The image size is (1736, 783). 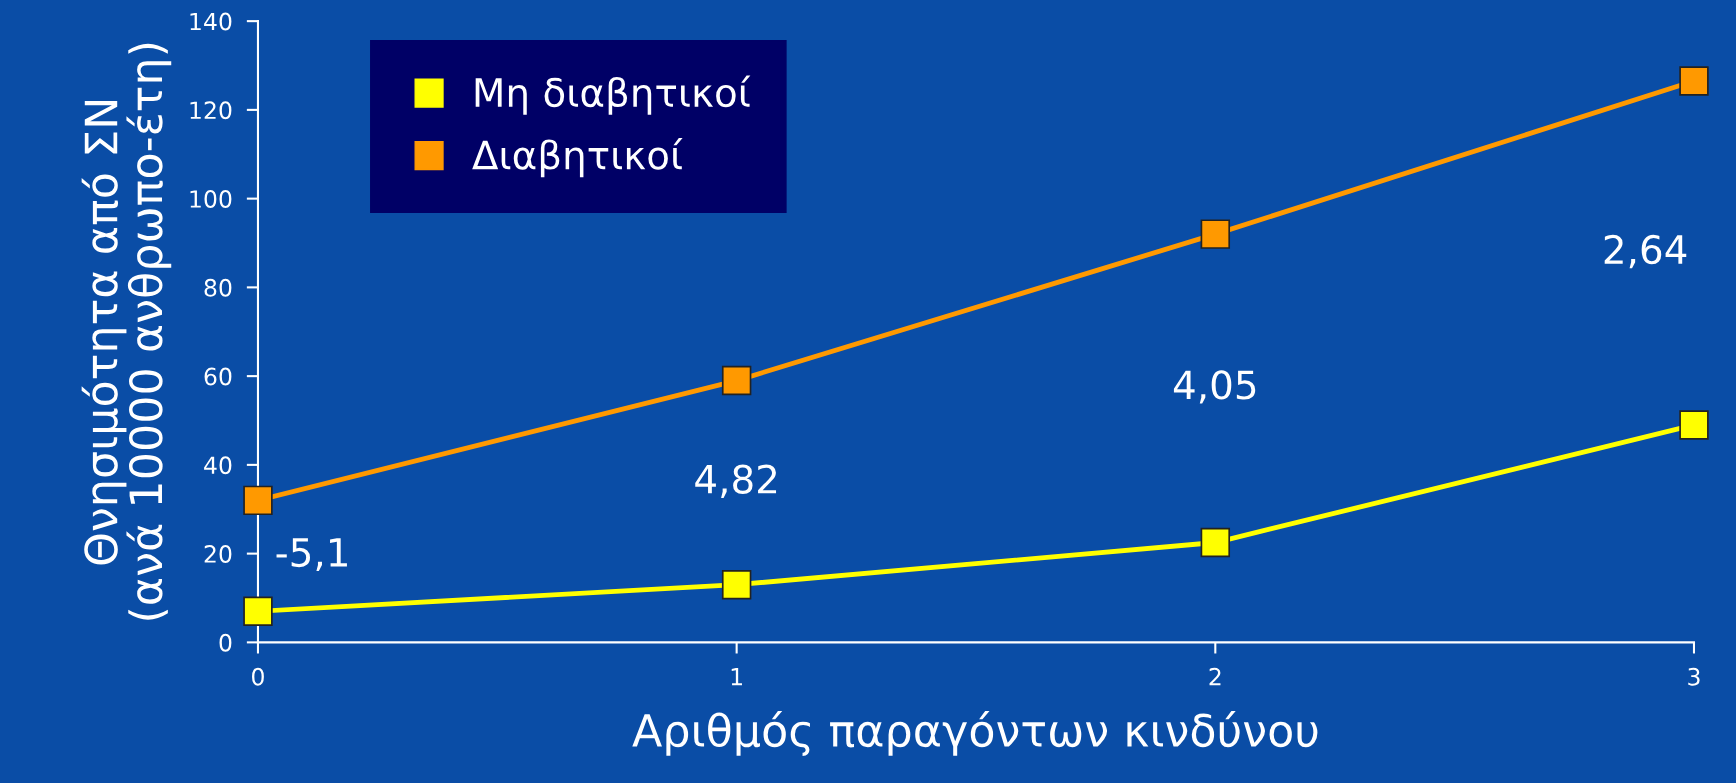 I want to click on y-axis-title: Θνησιμότητα από ΣΝ (ανά 10000 ανθρωπο-έτη), so click(x=126, y=331).